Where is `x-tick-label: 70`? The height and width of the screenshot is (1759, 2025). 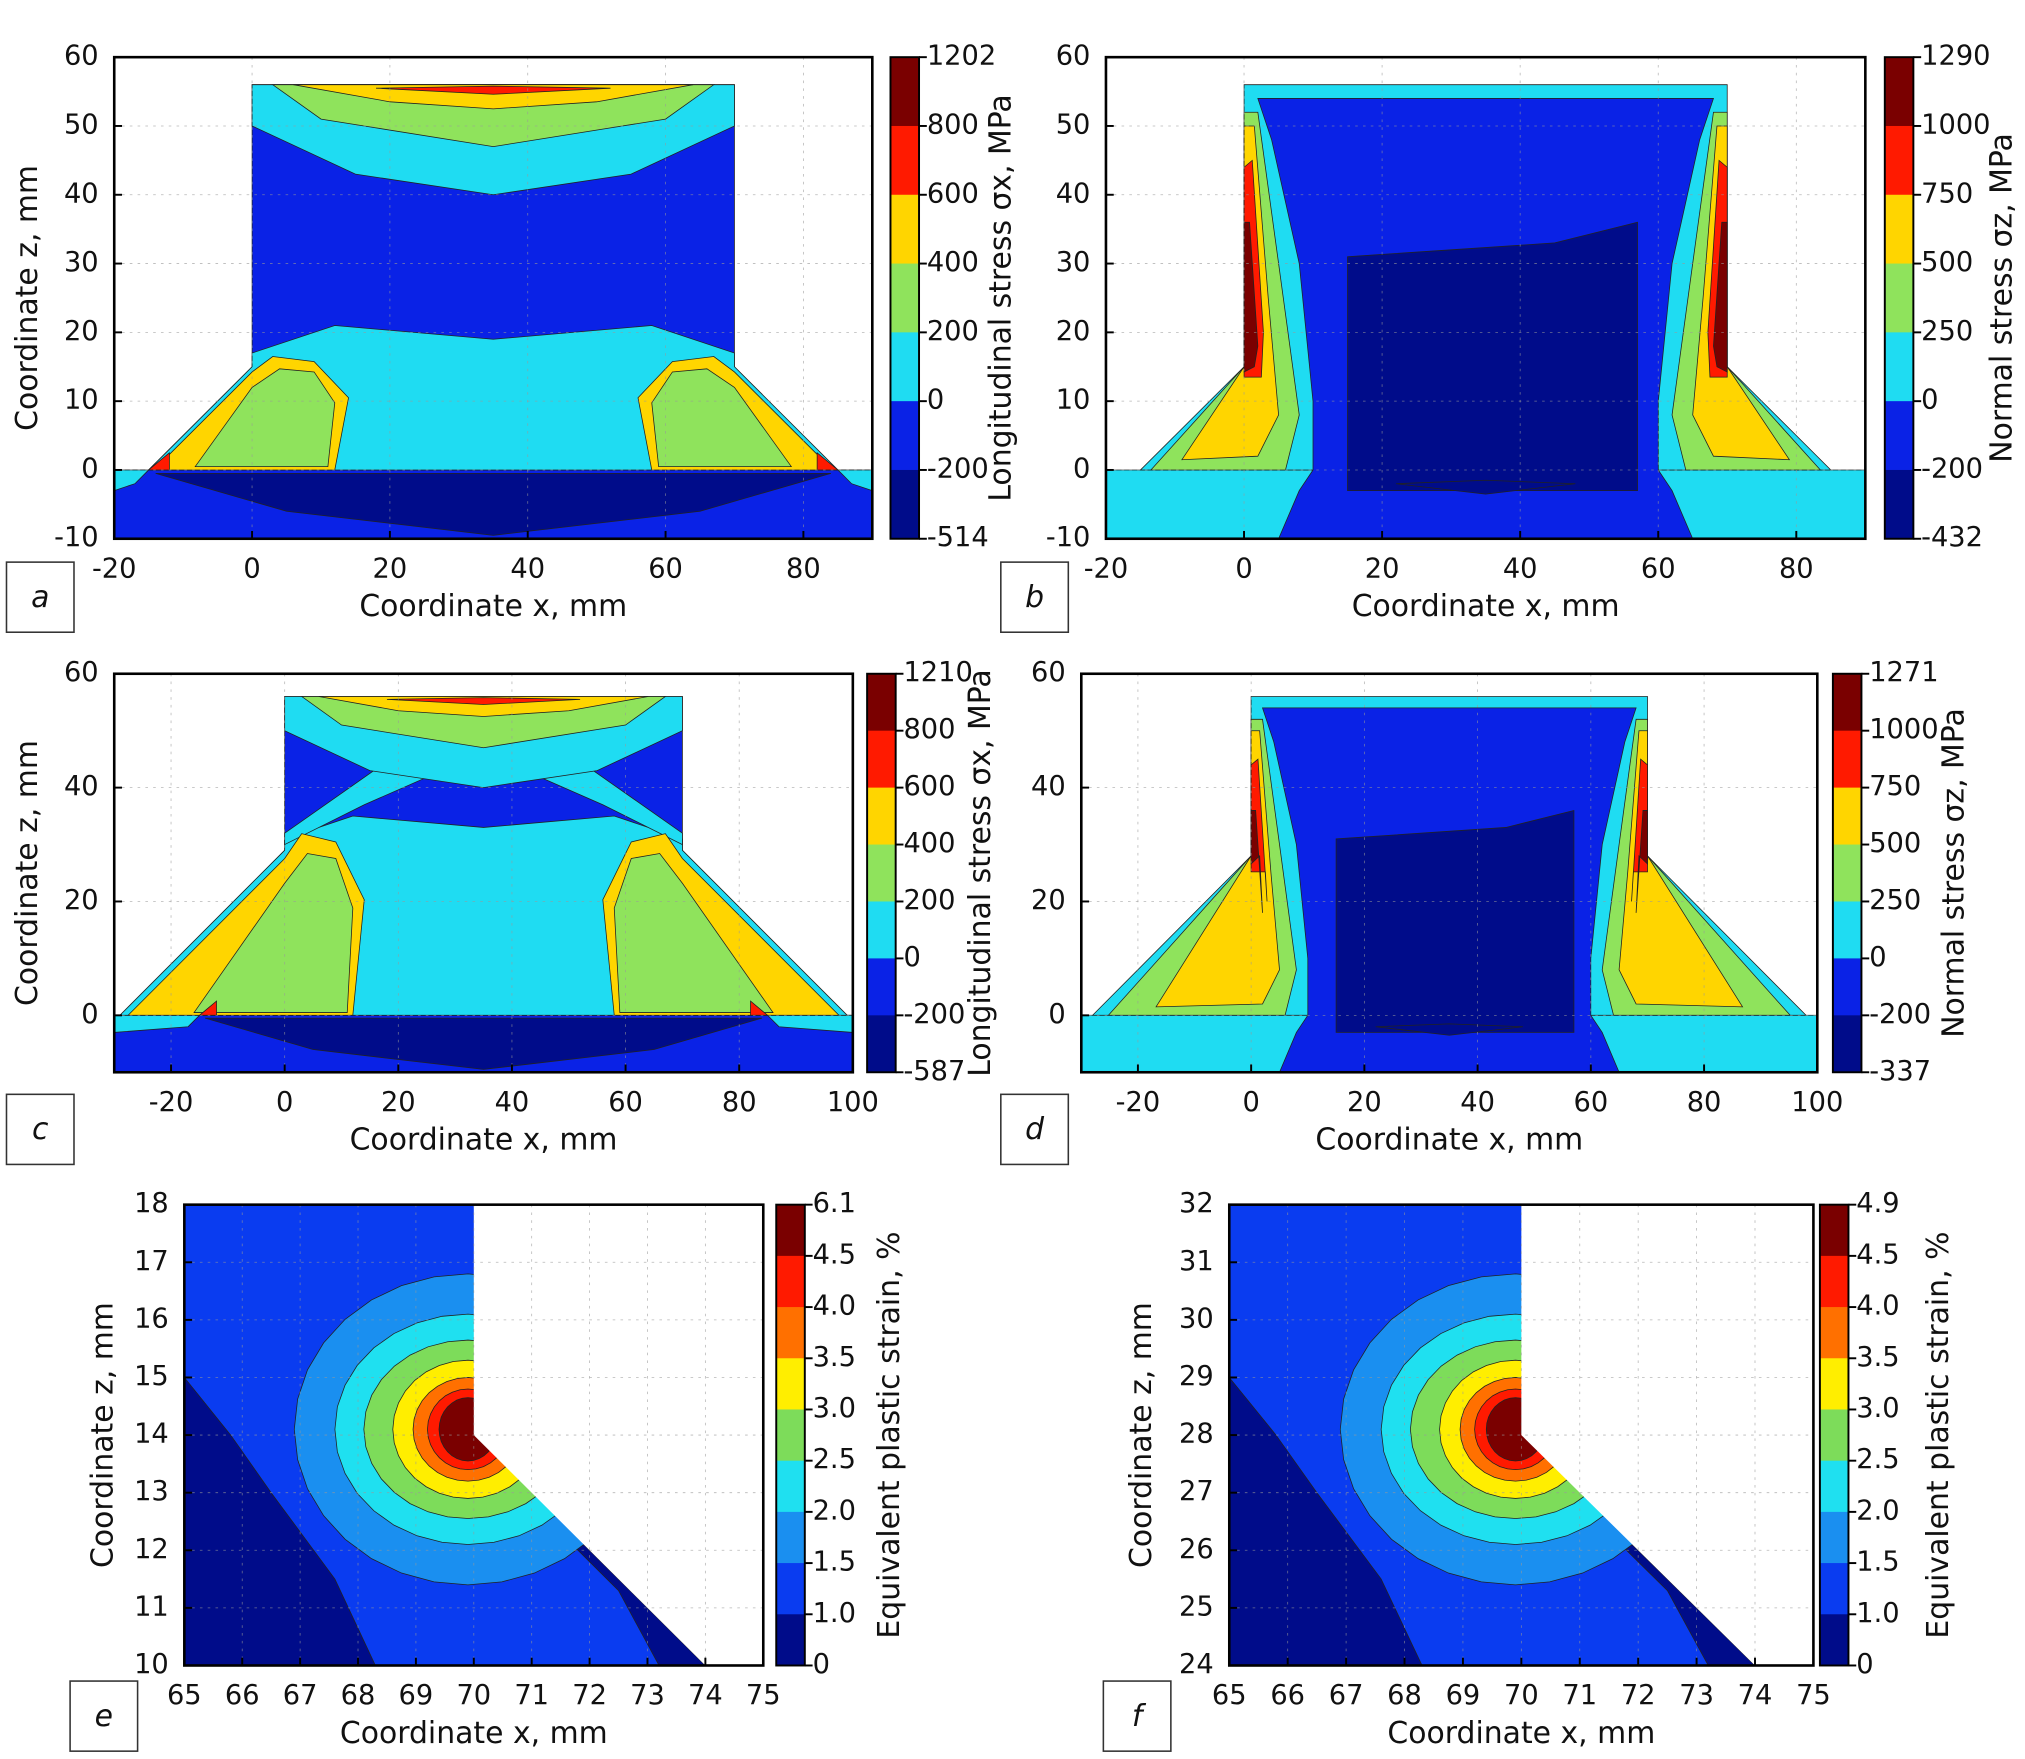 x-tick-label: 70 is located at coordinates (1521, 1695).